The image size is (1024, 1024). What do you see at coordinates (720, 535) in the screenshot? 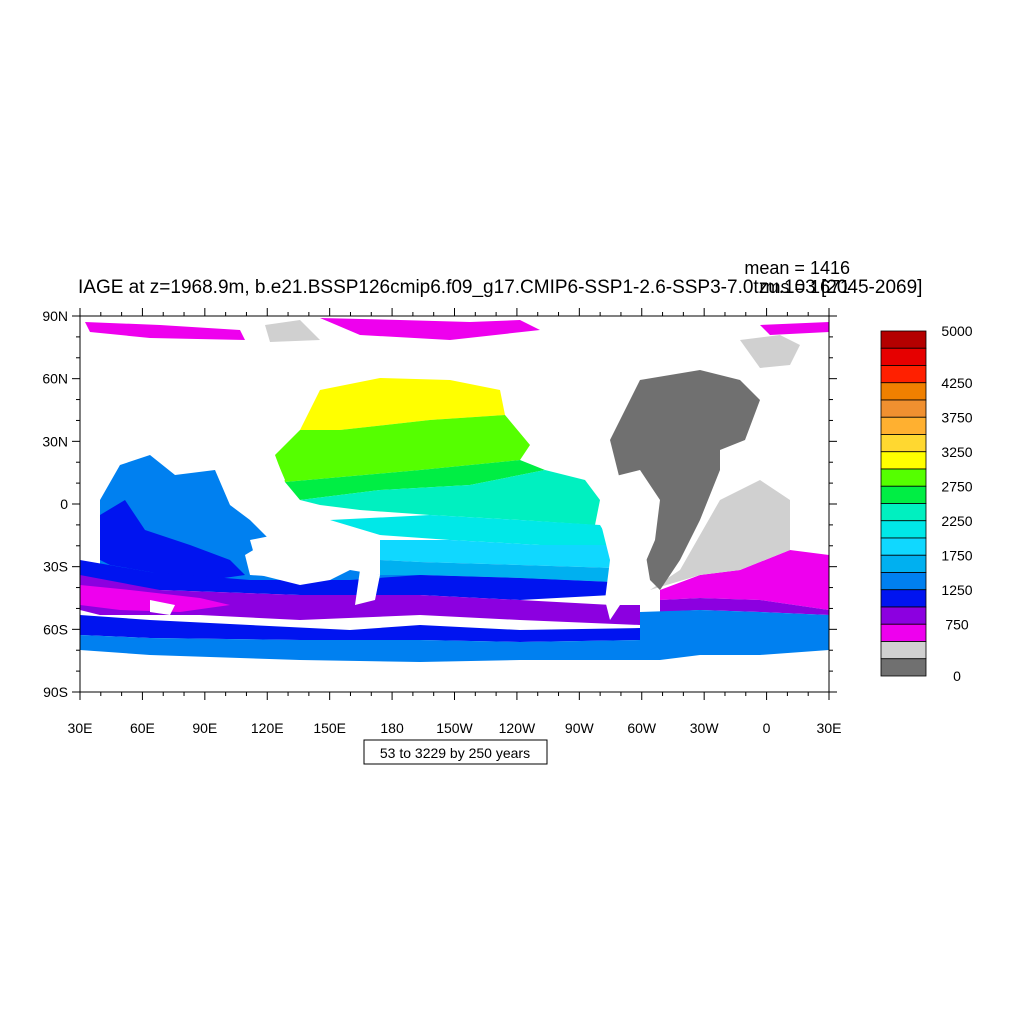
I see `atlantic-tropical` at bounding box center [720, 535].